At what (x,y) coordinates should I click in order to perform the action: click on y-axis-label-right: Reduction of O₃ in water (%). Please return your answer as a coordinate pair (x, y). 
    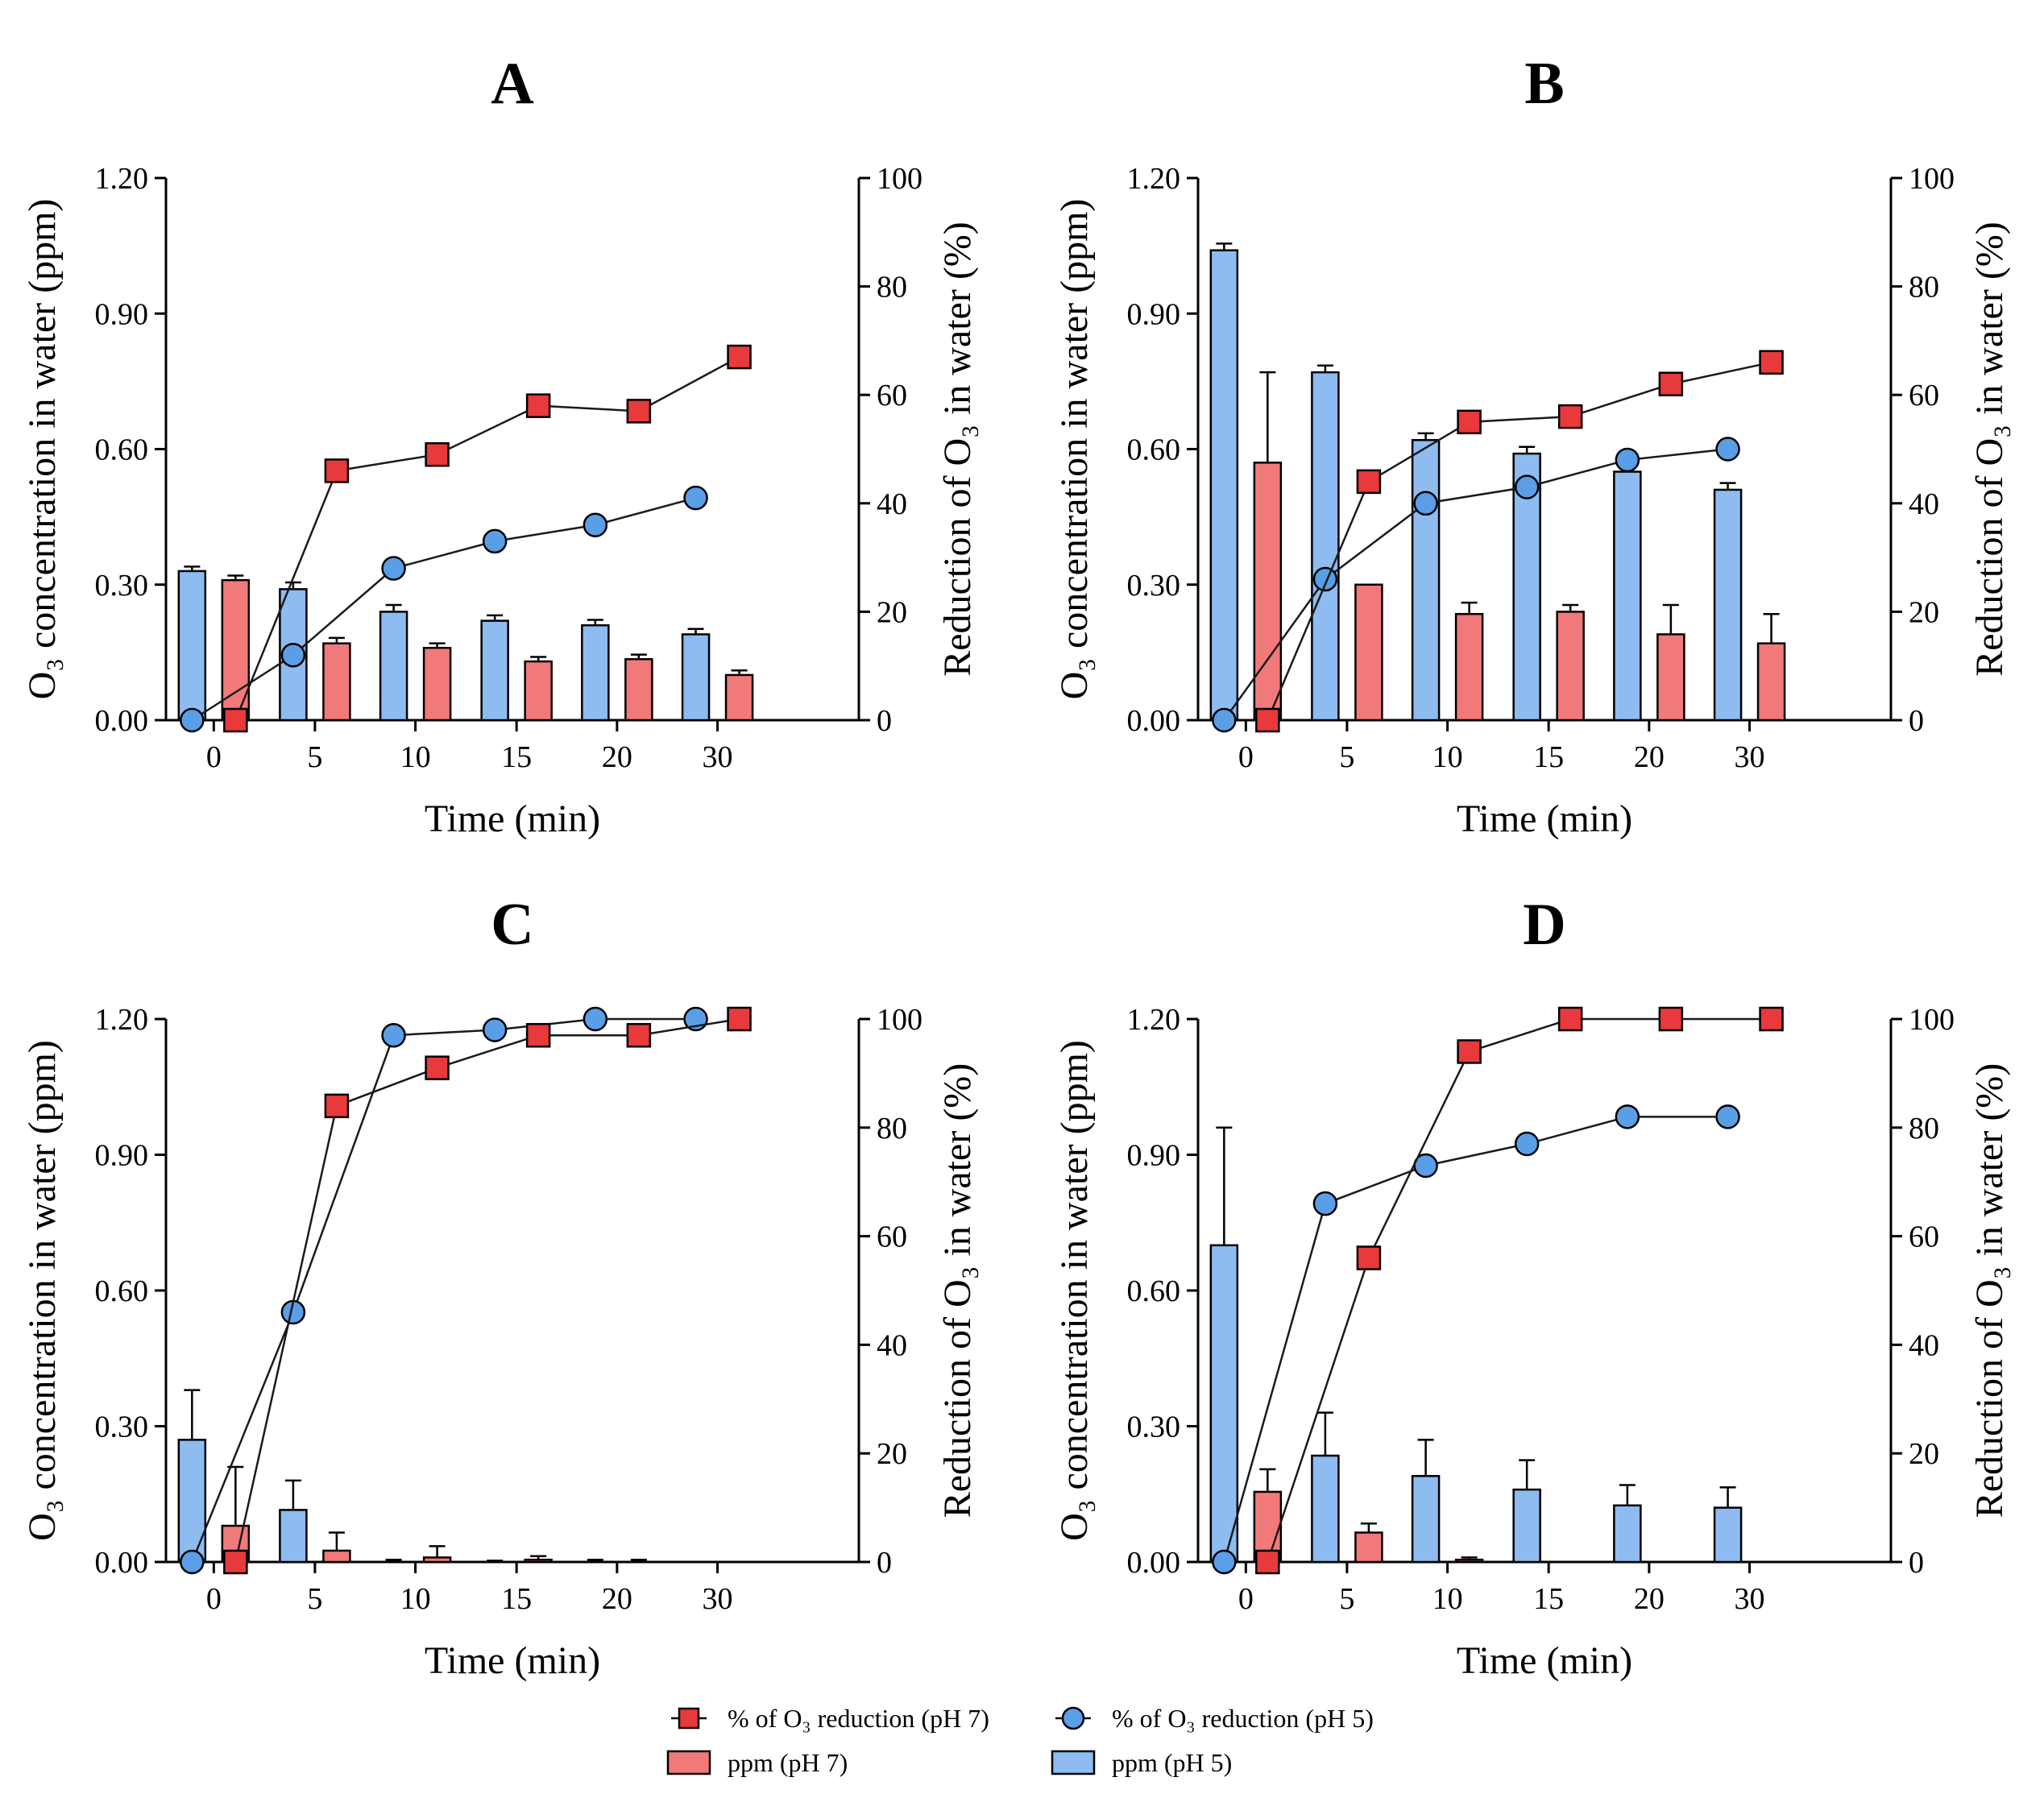
    Looking at the image, I should click on (957, 1290).